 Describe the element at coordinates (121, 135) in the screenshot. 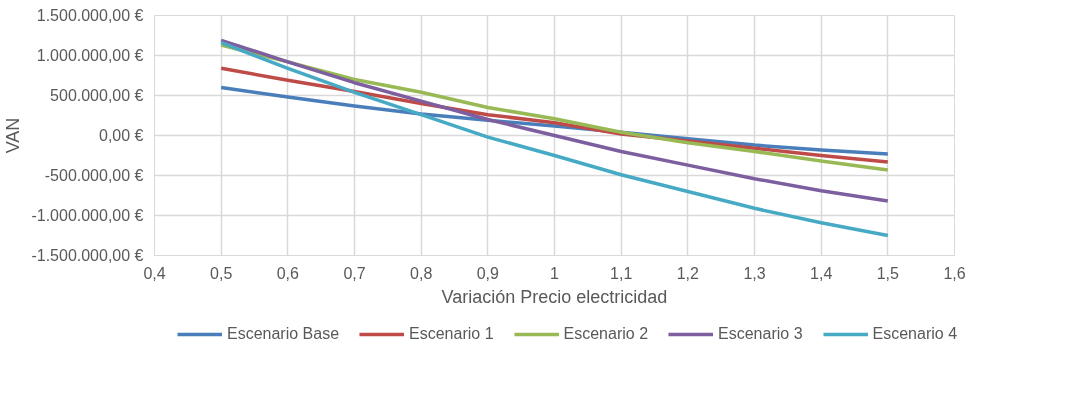

I see `y-tick-label: 0,00 €` at that location.